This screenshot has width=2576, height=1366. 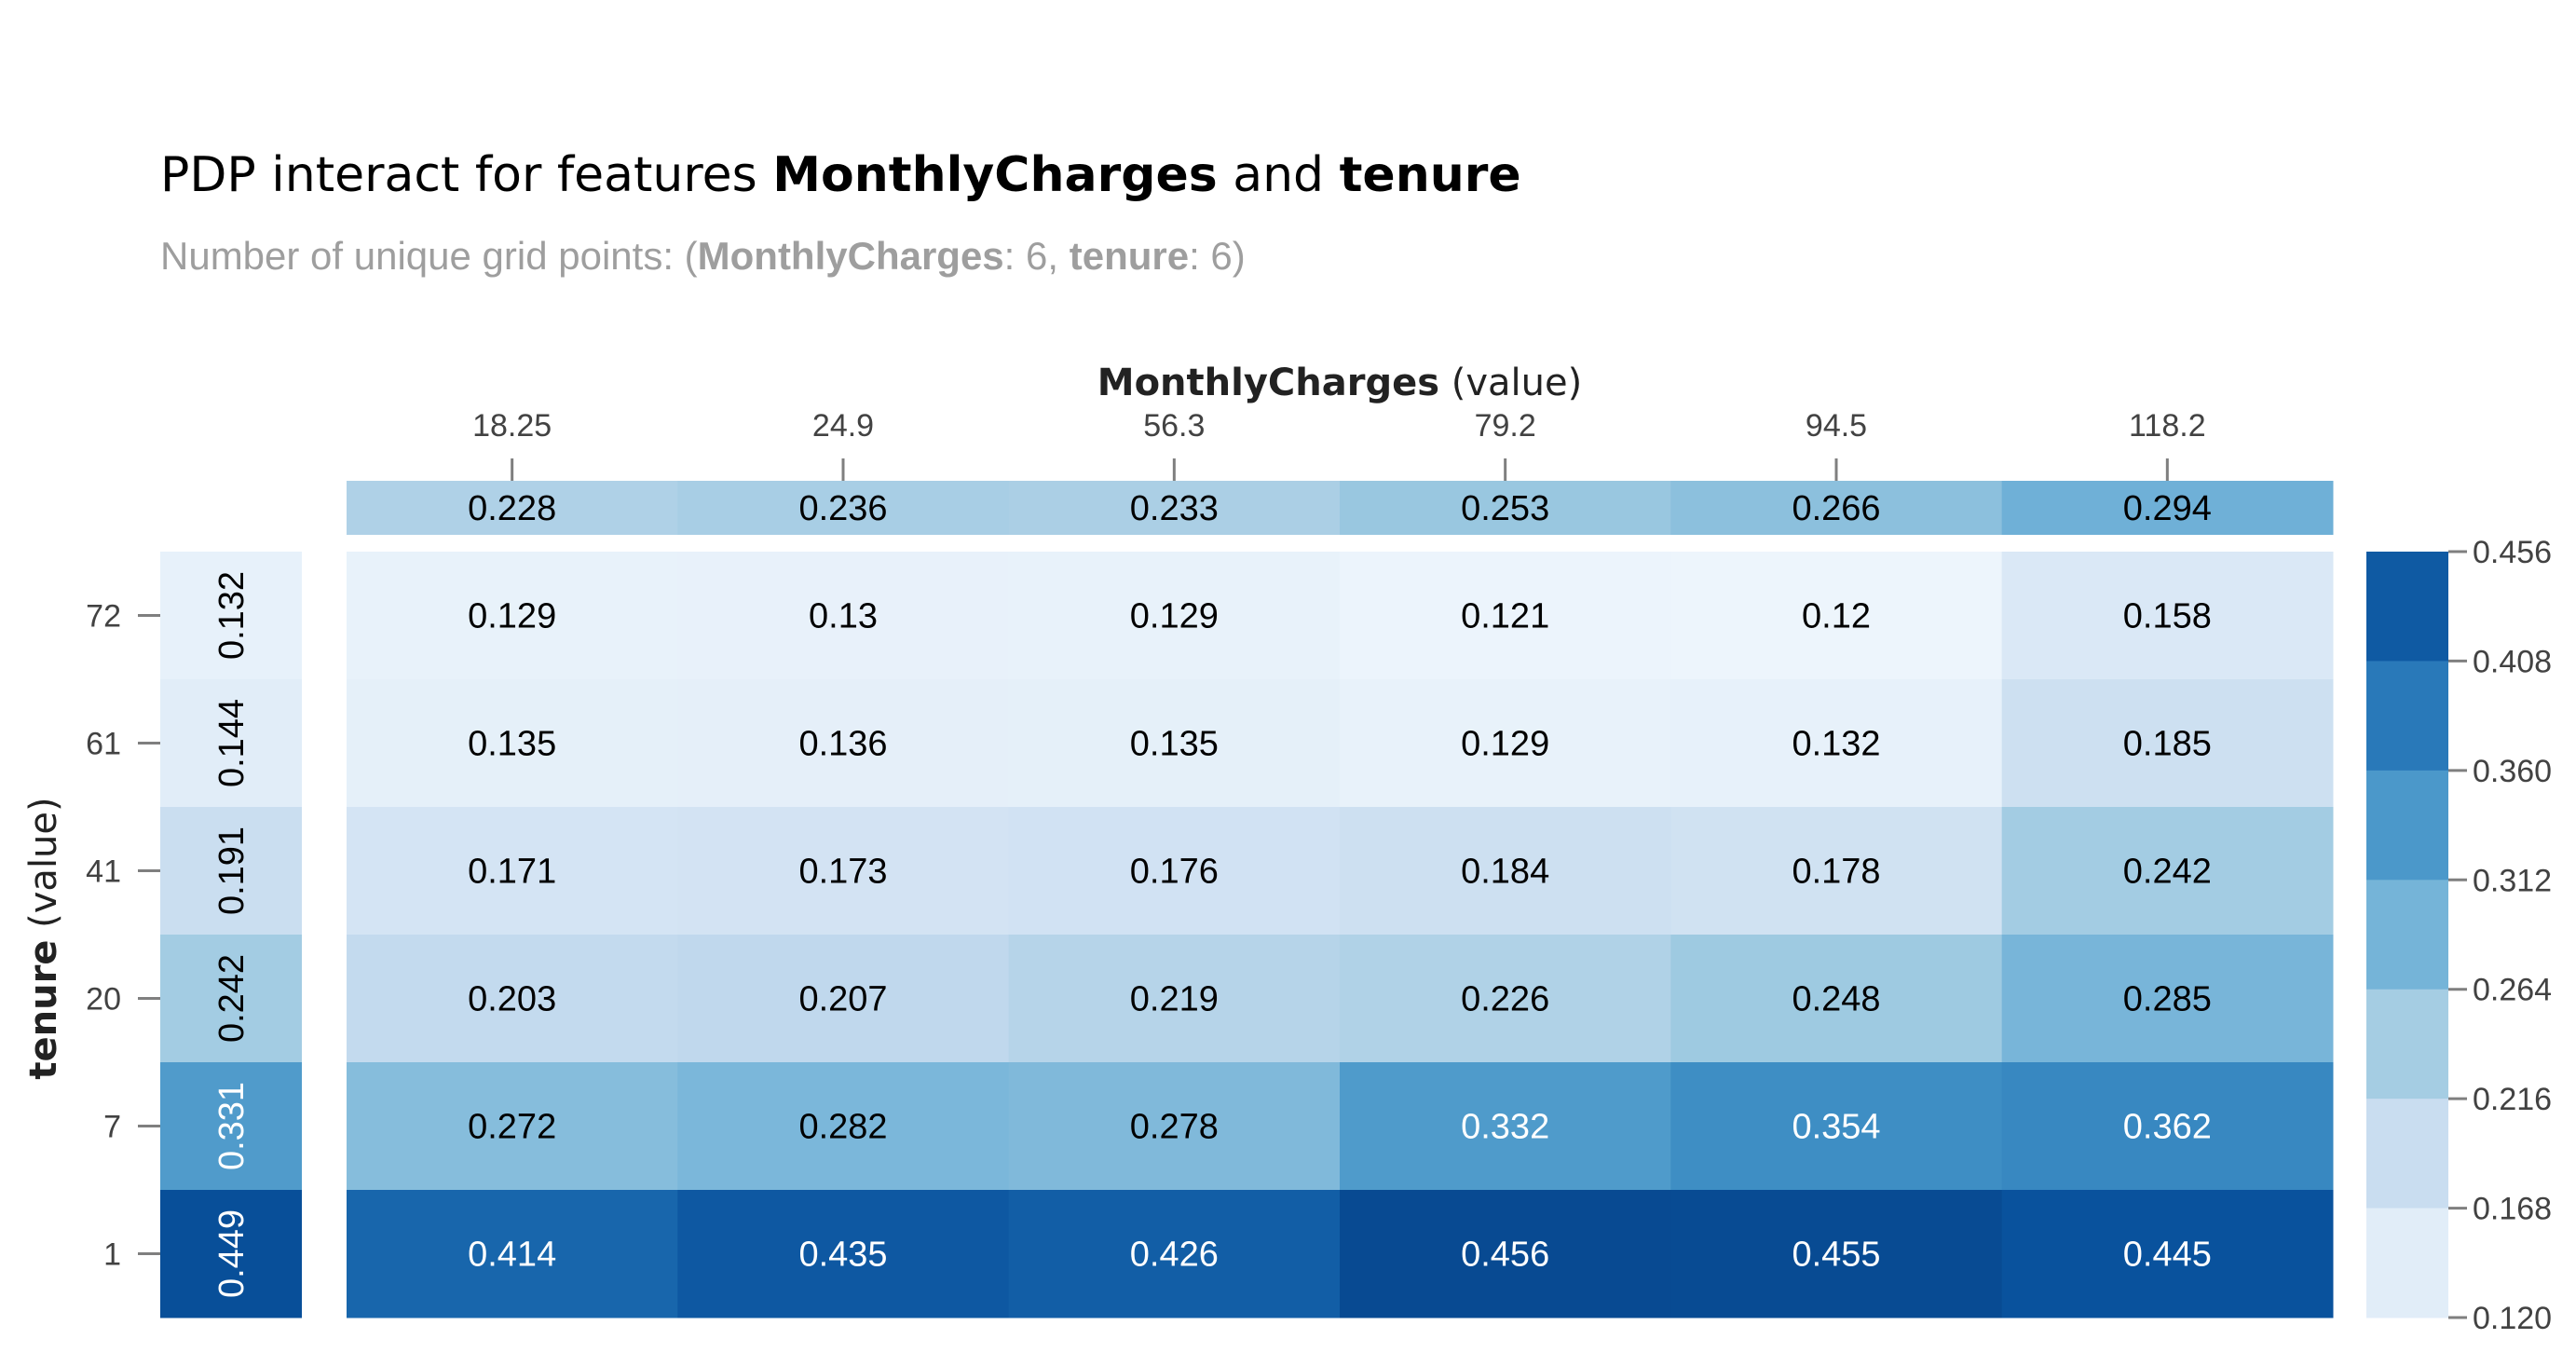 What do you see at coordinates (994, 175) in the screenshot?
I see `chart-title-feature-1: MonthlyCharges` at bounding box center [994, 175].